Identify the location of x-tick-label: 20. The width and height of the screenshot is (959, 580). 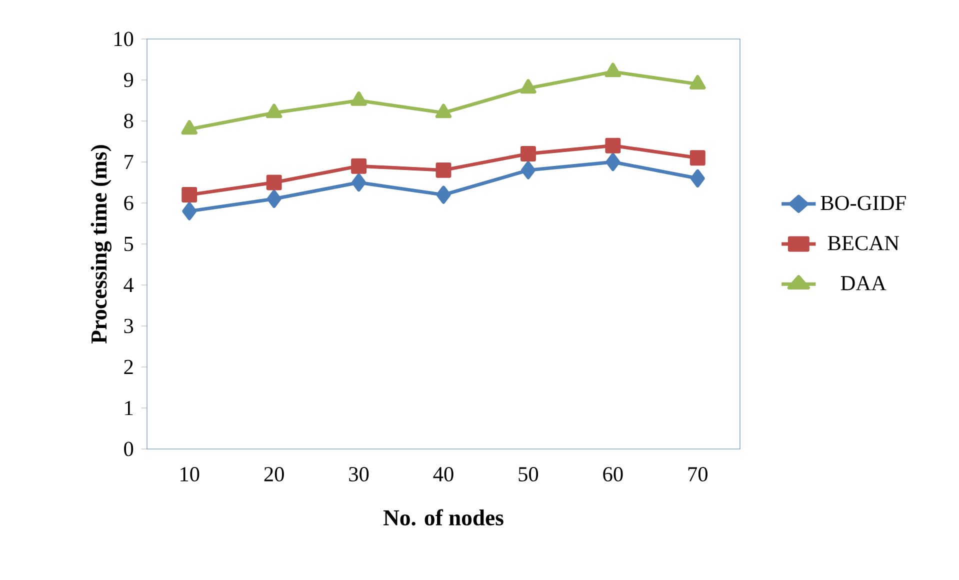
(274, 474).